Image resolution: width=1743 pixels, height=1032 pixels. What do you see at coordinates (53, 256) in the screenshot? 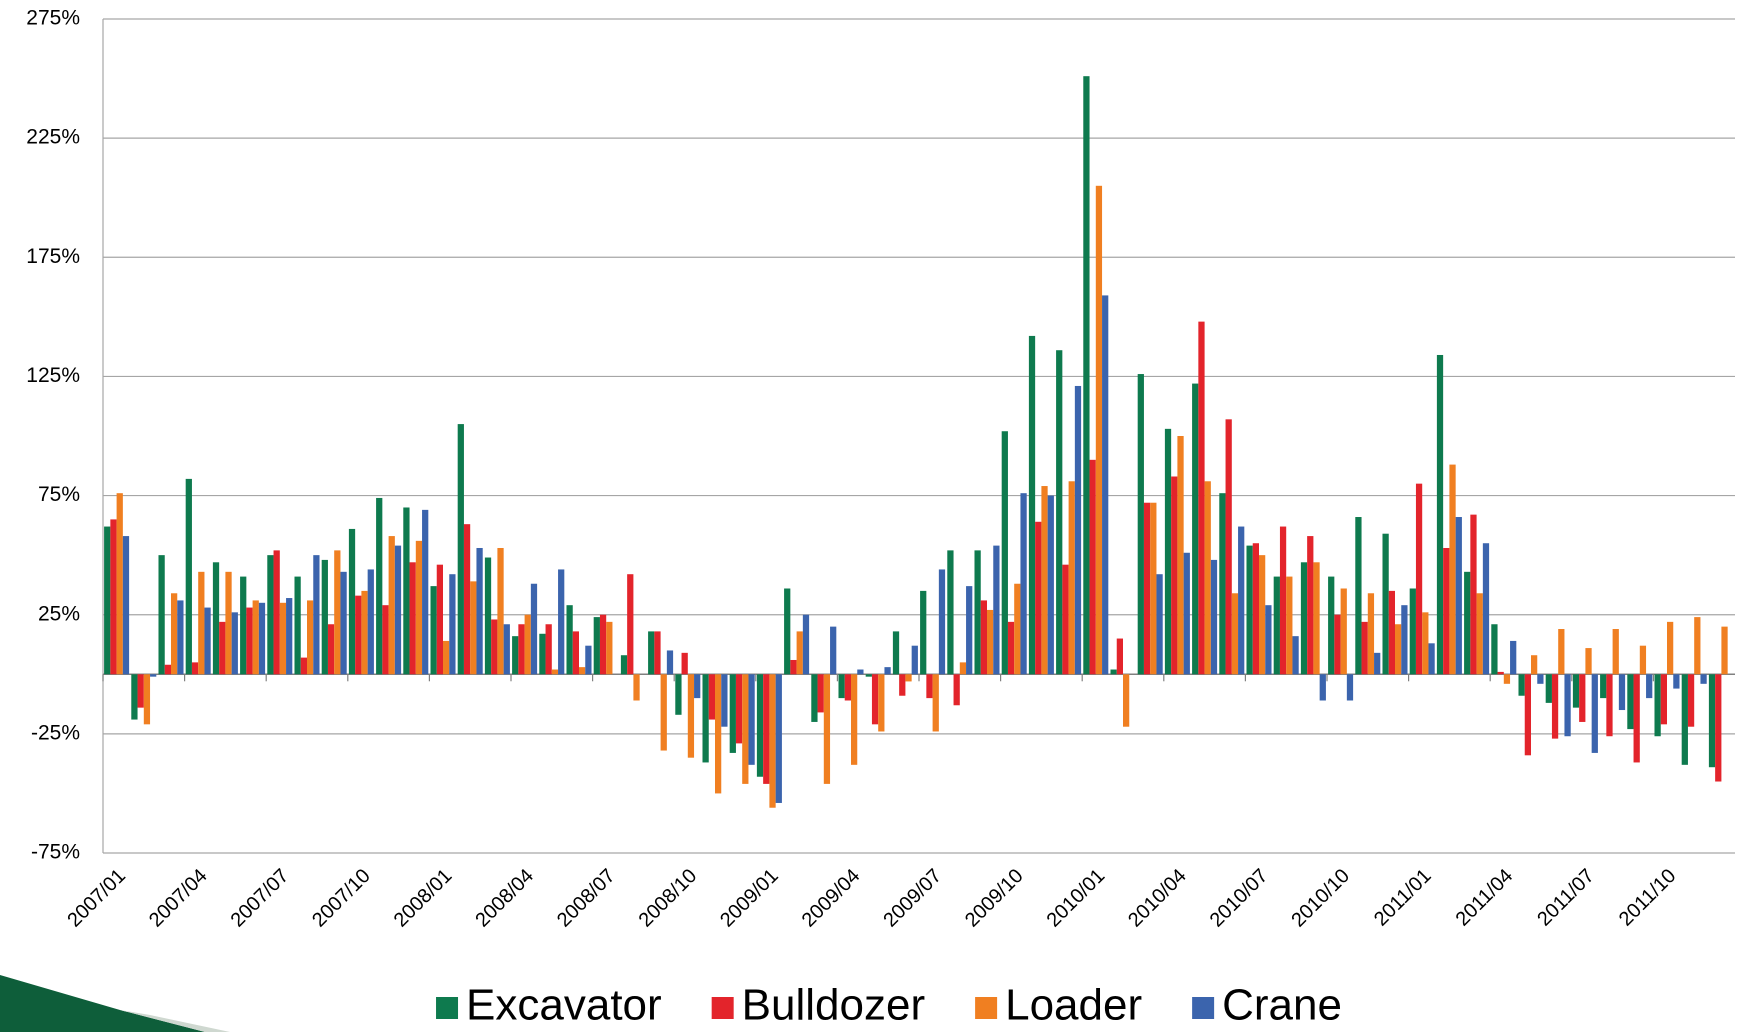
I see `y-tick-label: 175%` at bounding box center [53, 256].